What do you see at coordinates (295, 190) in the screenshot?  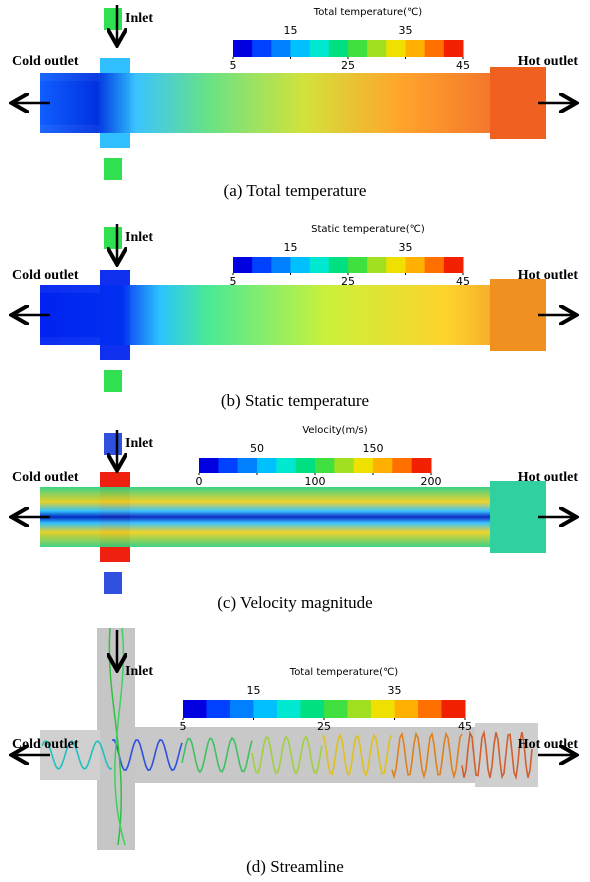 I see `caption: (a) Total temperature` at bounding box center [295, 190].